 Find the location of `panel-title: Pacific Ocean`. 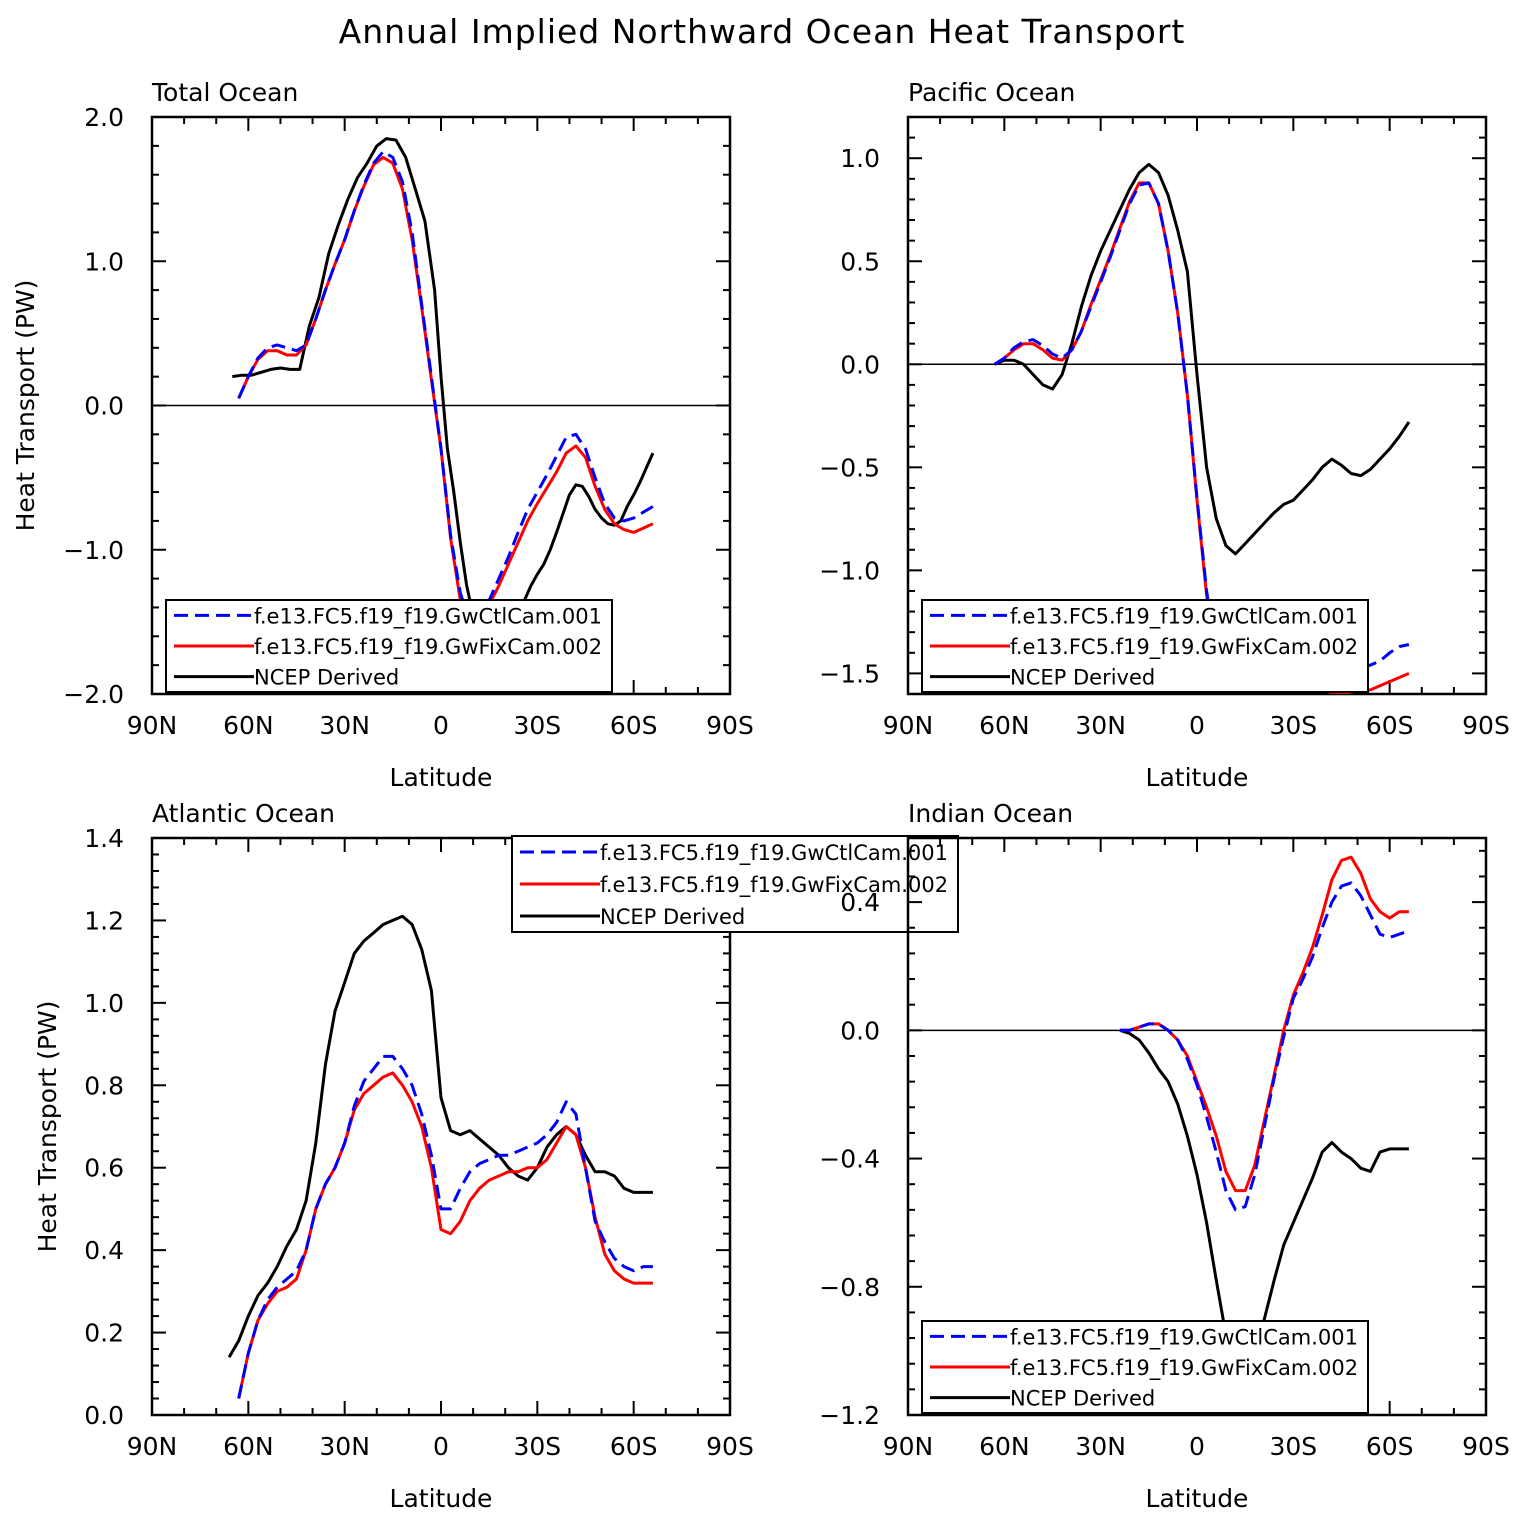

panel-title: Pacific Ocean is located at coordinates (991, 92).